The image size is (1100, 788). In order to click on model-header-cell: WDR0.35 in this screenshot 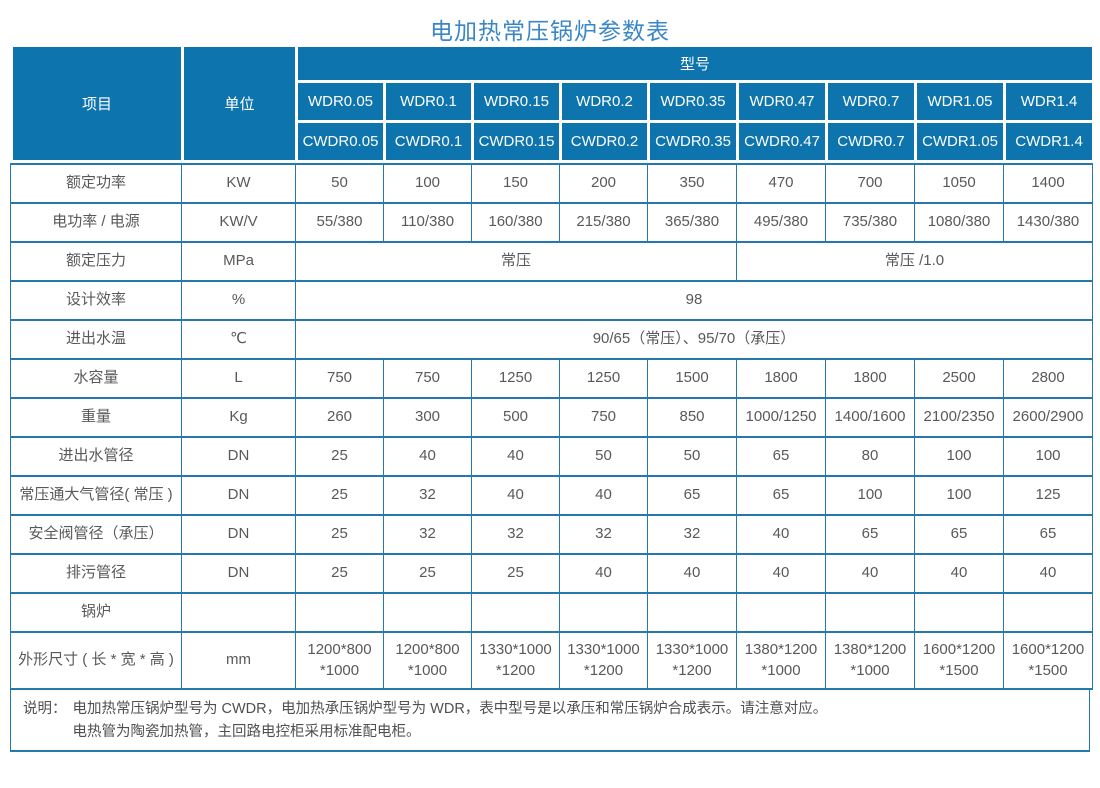, I will do `click(693, 101)`.